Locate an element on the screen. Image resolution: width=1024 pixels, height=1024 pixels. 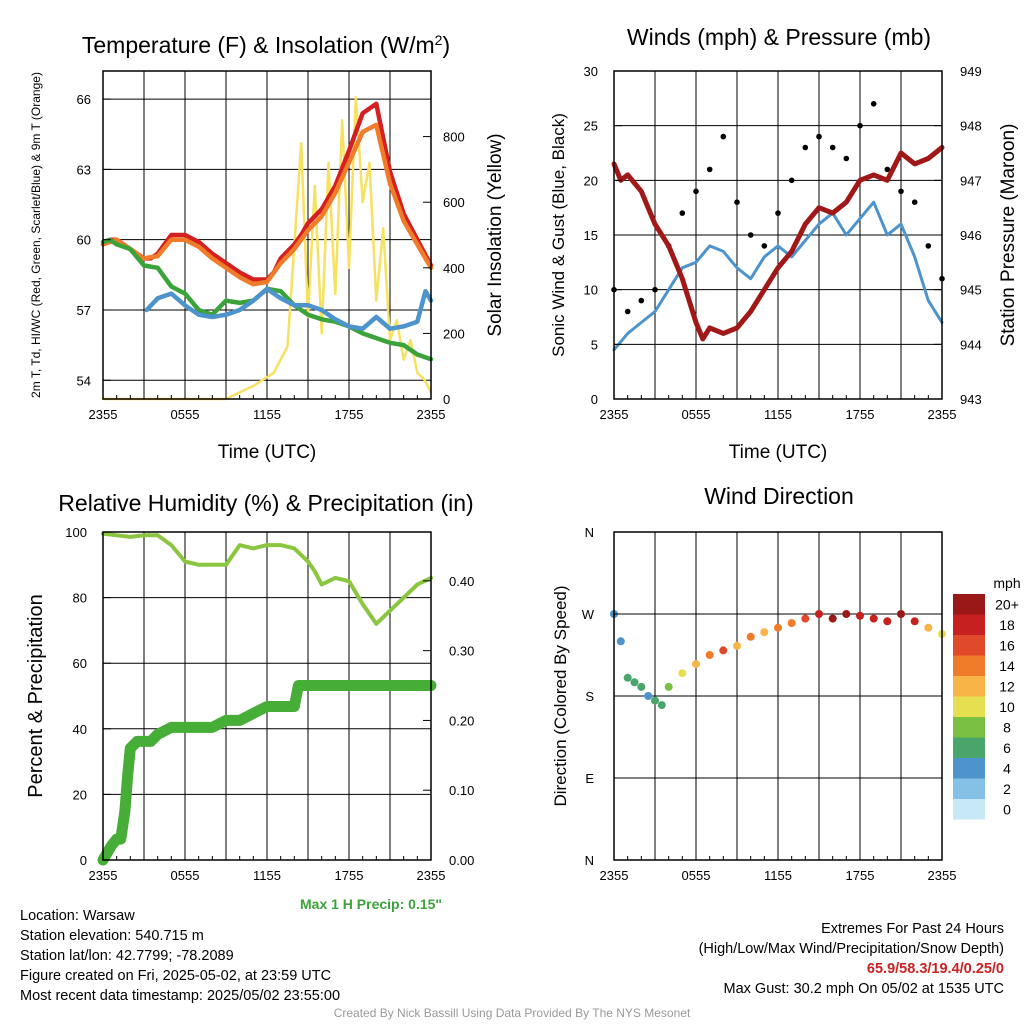
colorbar-tick-label: 0 is located at coordinates (1007, 809).